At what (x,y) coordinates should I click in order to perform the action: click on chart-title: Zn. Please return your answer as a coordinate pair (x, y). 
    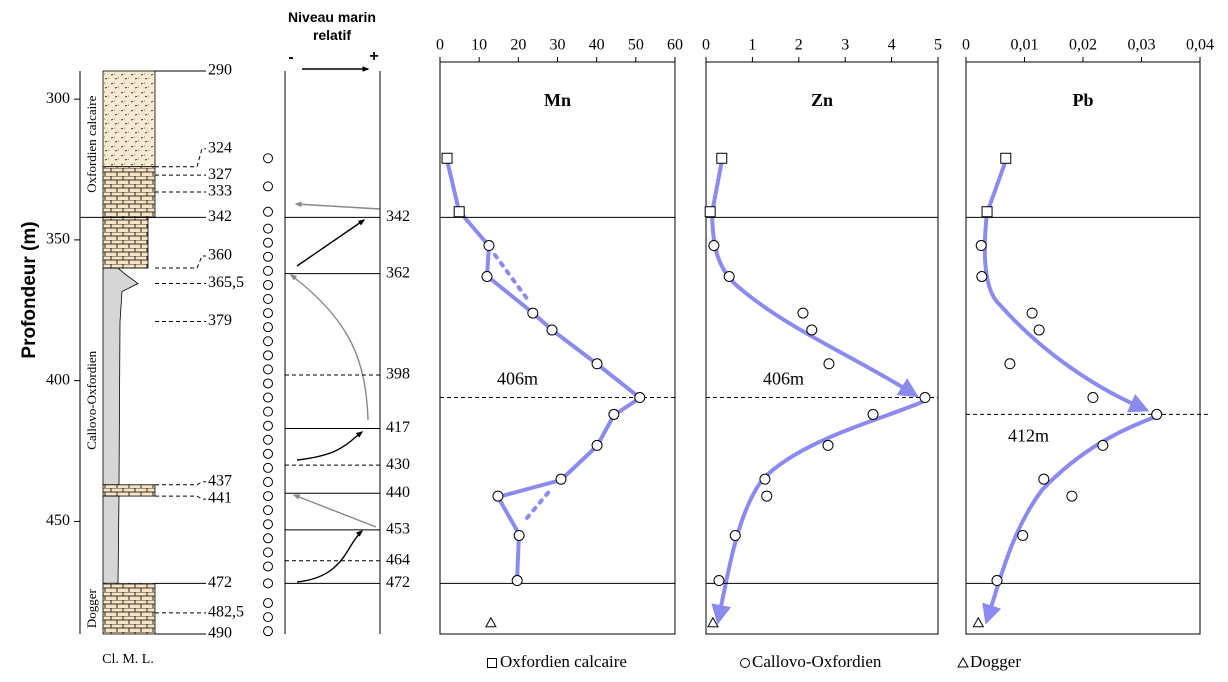
    Looking at the image, I should click on (822, 100).